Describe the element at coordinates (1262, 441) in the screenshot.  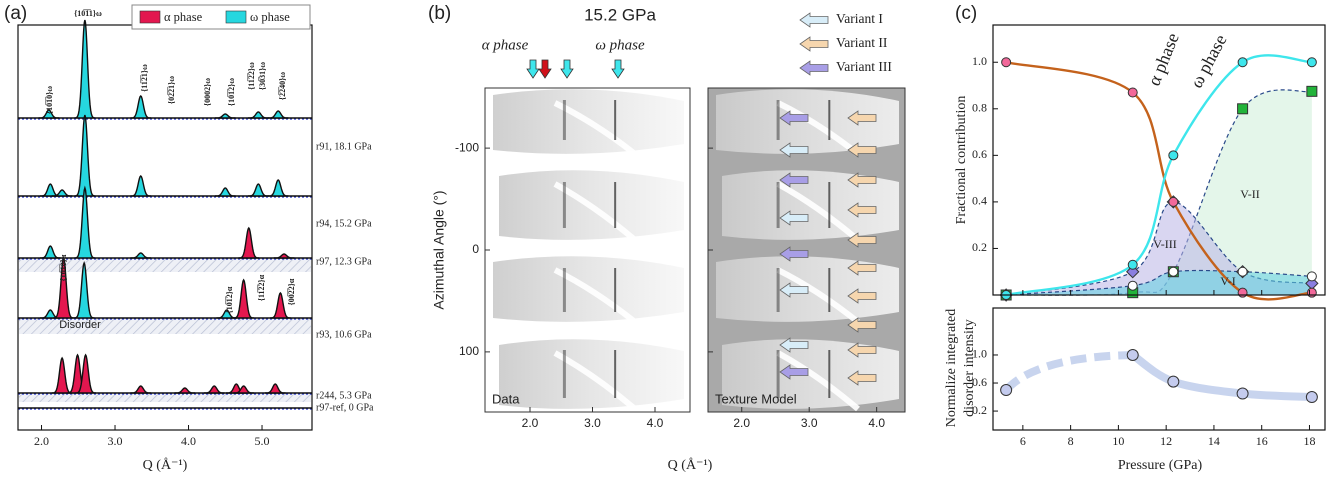
I see `x-tick-label: 16` at that location.